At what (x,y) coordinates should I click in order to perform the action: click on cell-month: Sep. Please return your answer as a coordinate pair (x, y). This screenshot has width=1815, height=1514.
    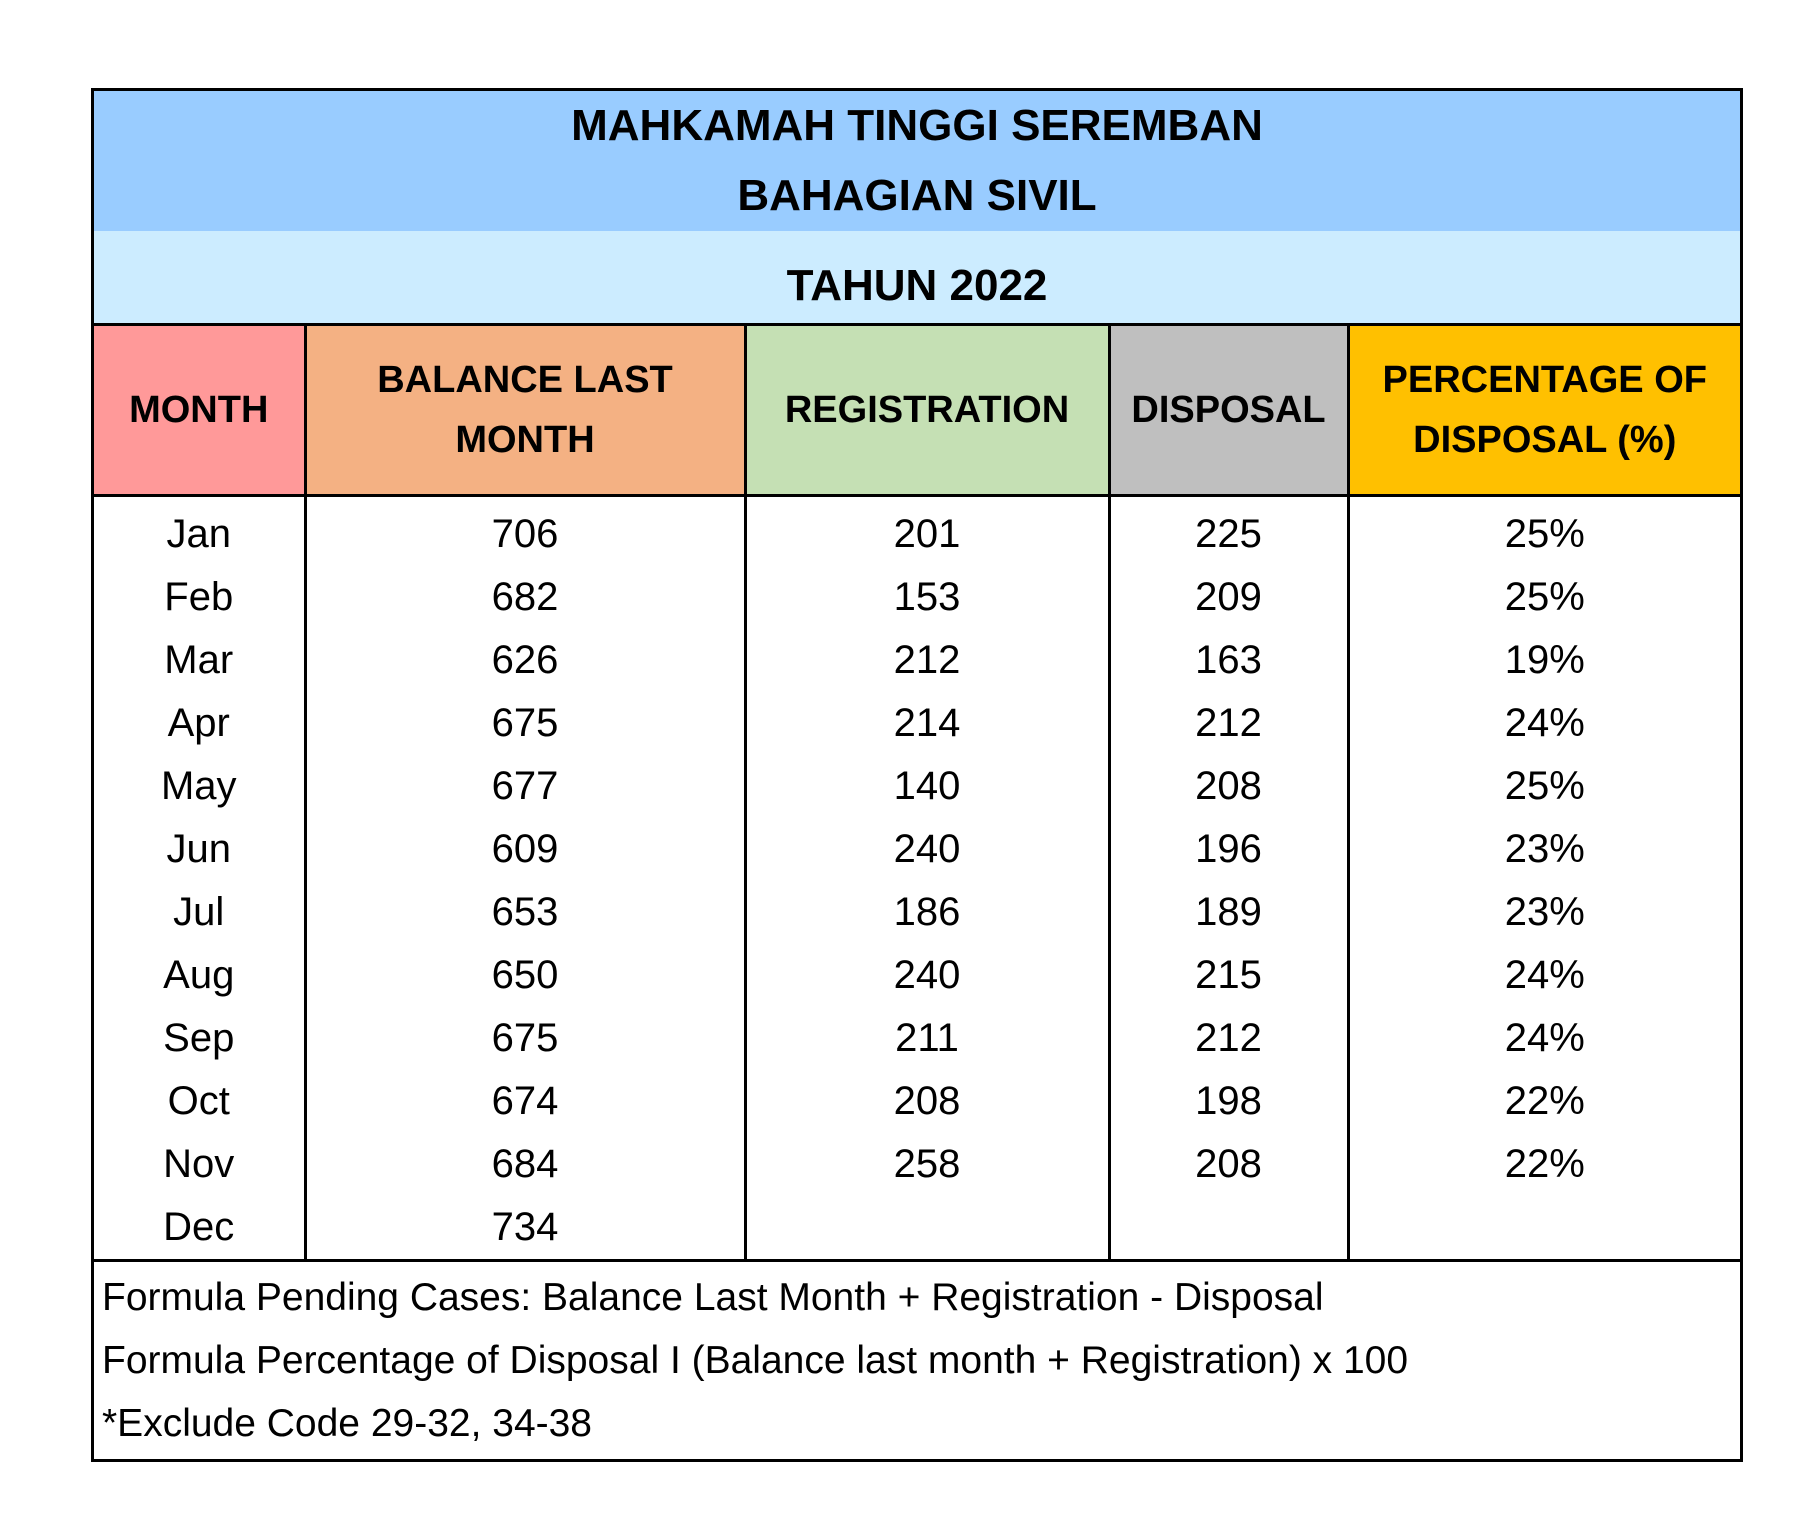
    Looking at the image, I should click on (200, 1038).